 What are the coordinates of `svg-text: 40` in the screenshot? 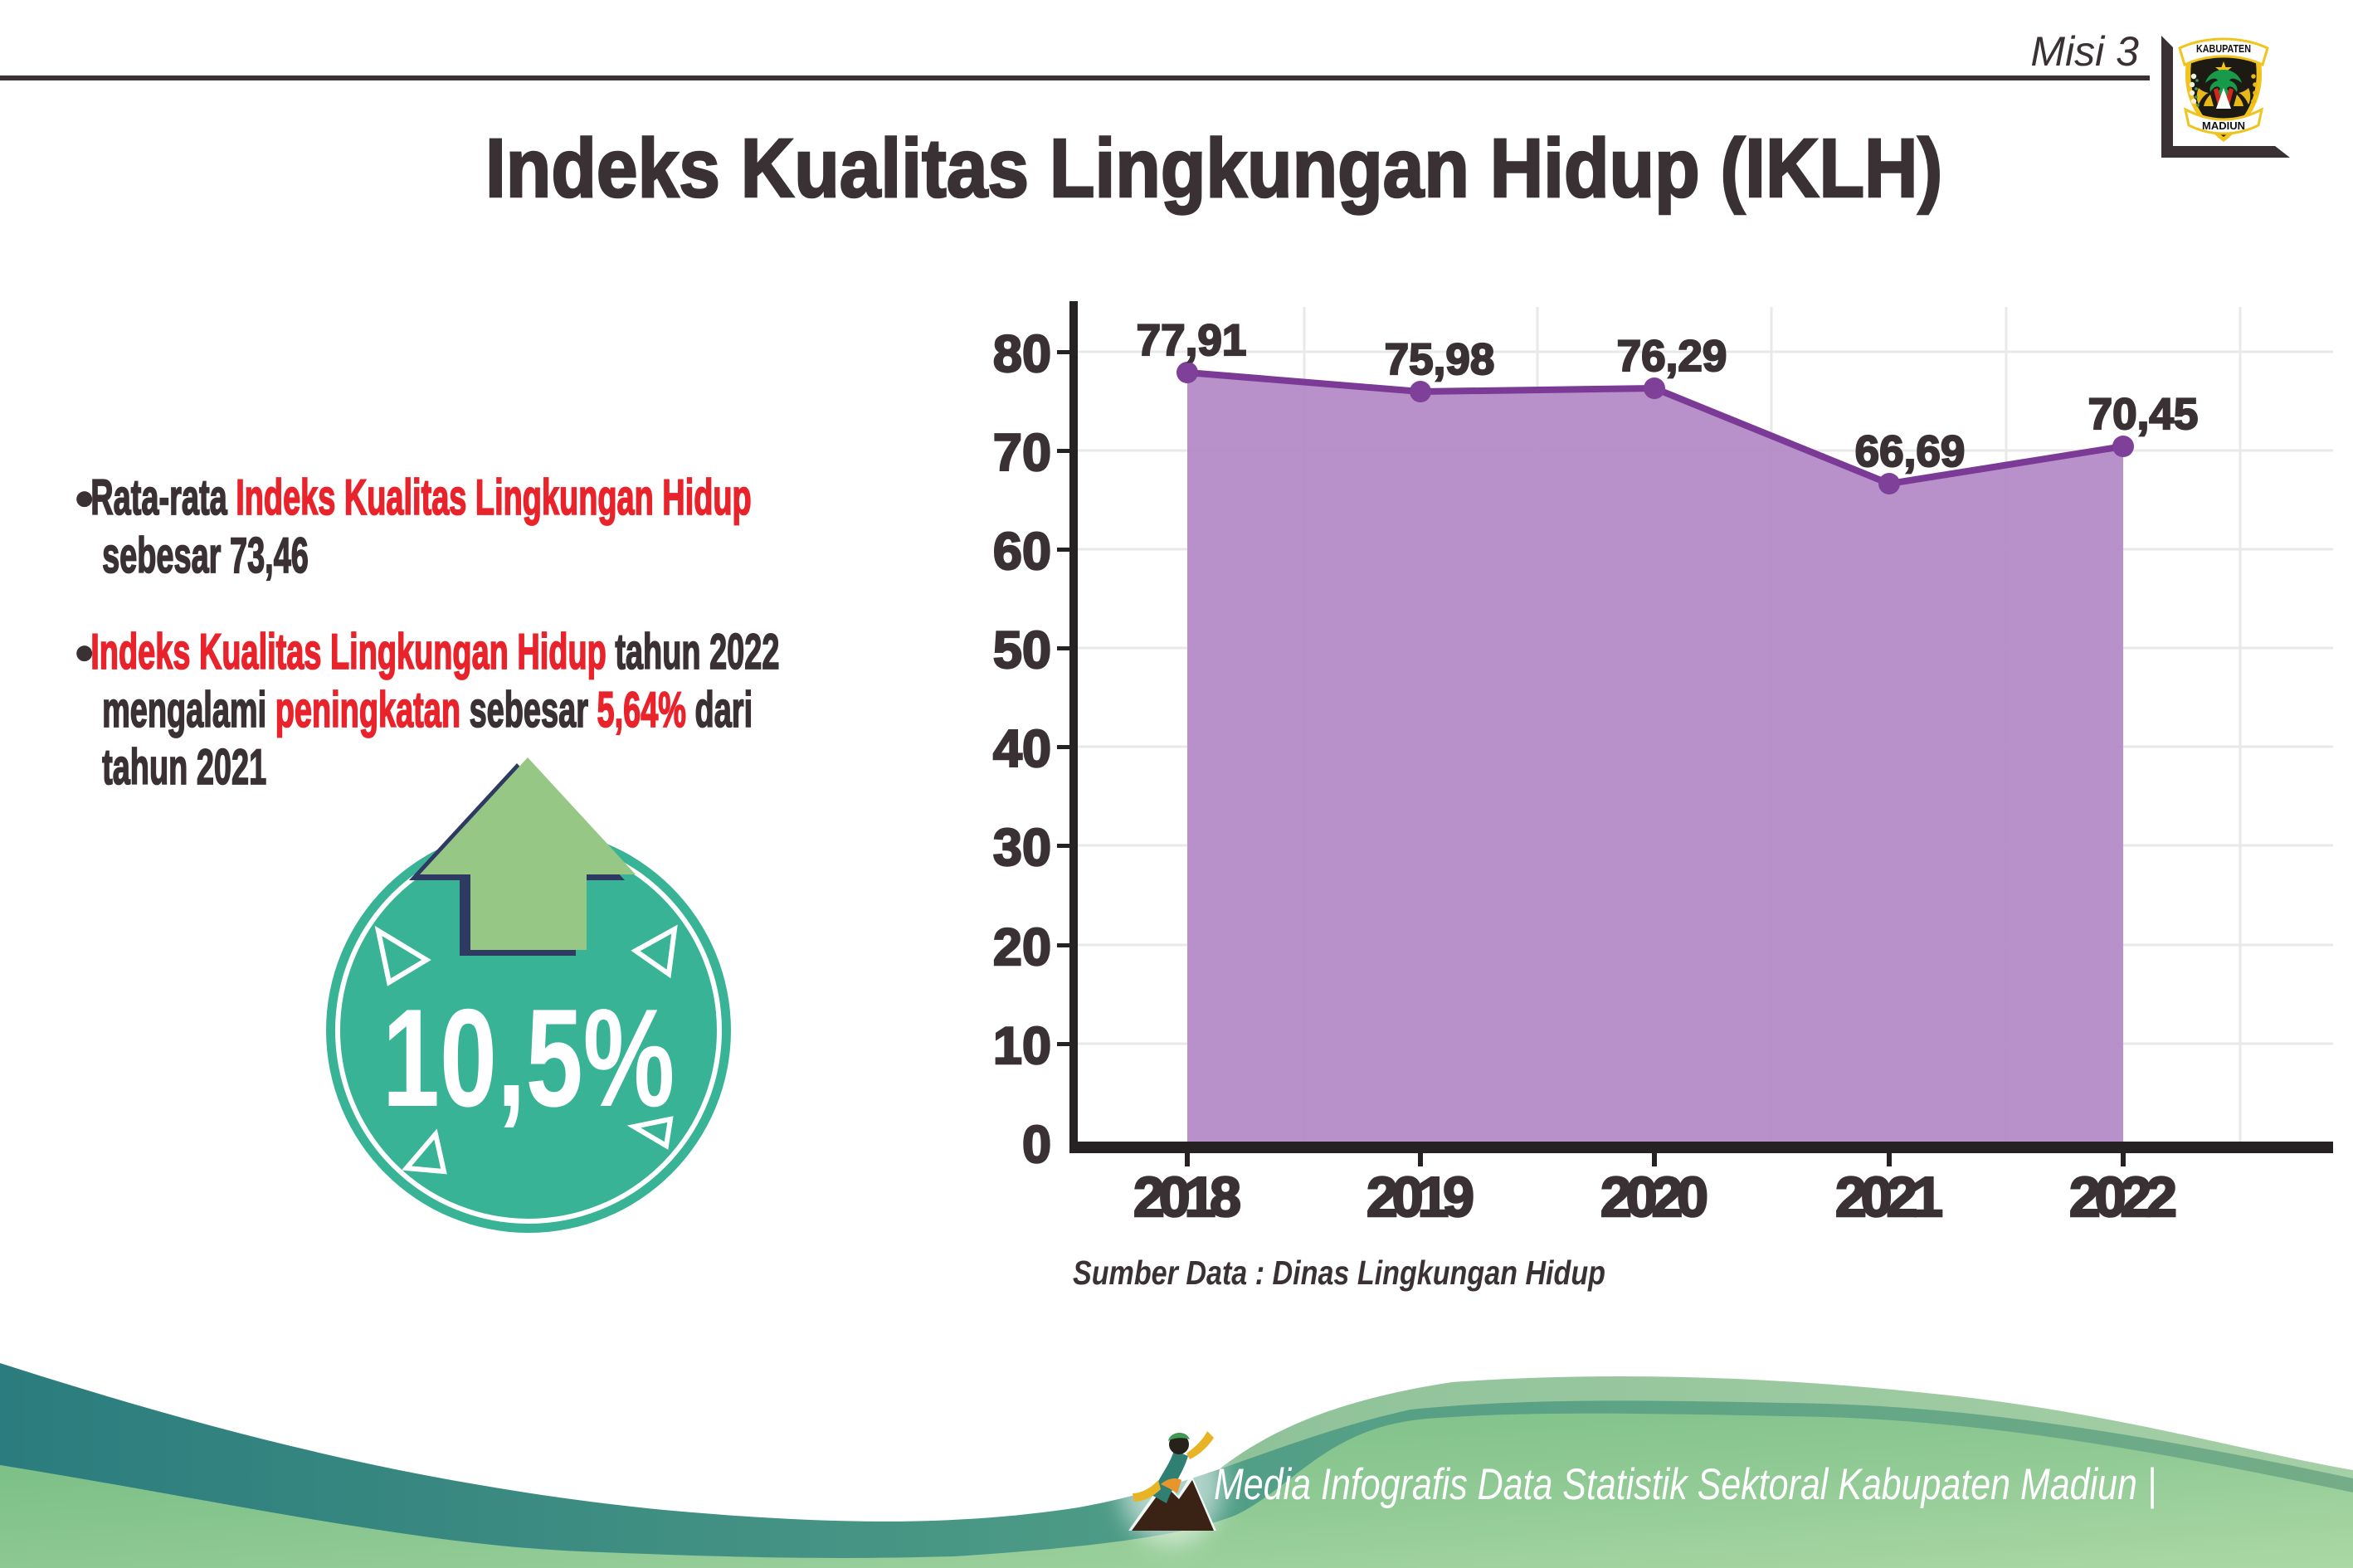 It's located at (1022, 749).